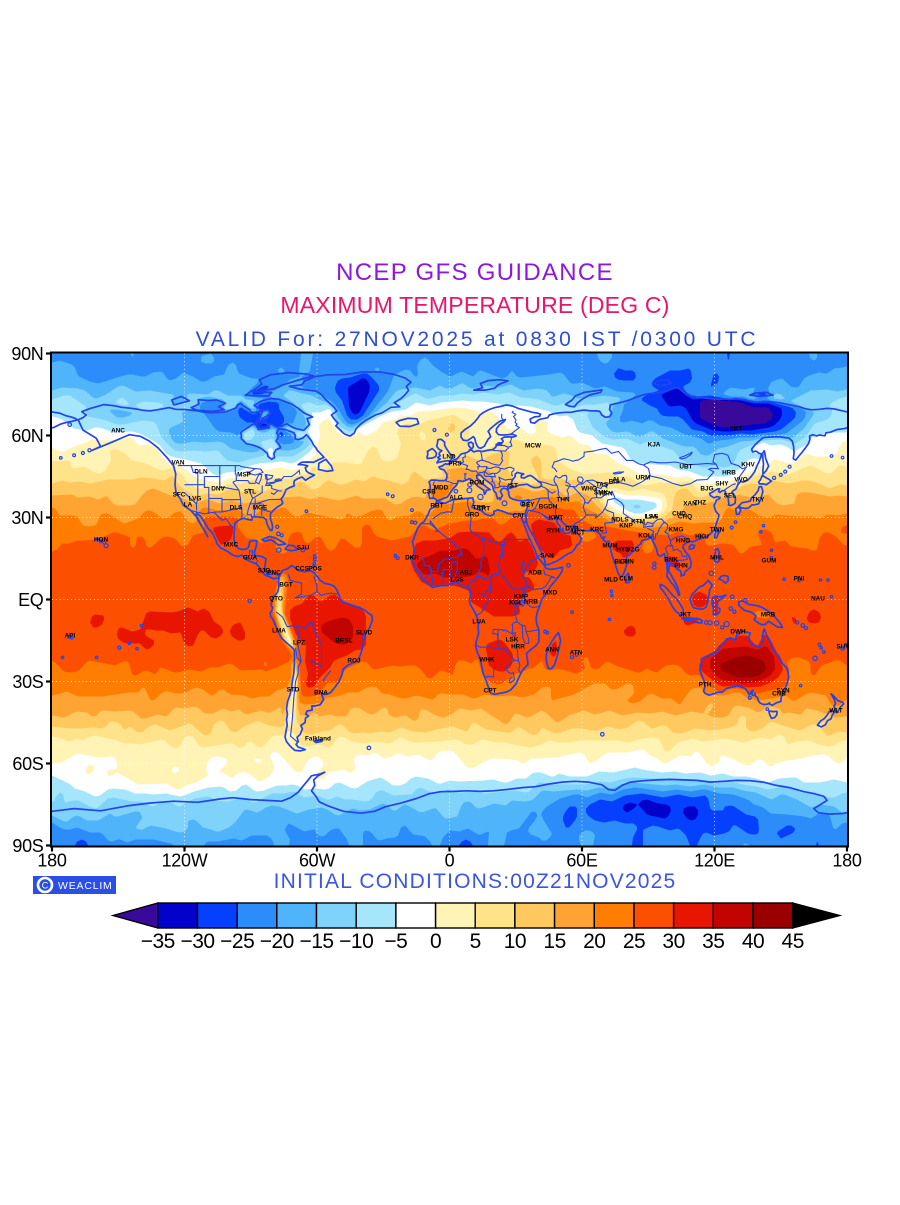 The image size is (900, 1205). Describe the element at coordinates (218, 489) in the screenshot. I see `svg-text: DNV` at that location.